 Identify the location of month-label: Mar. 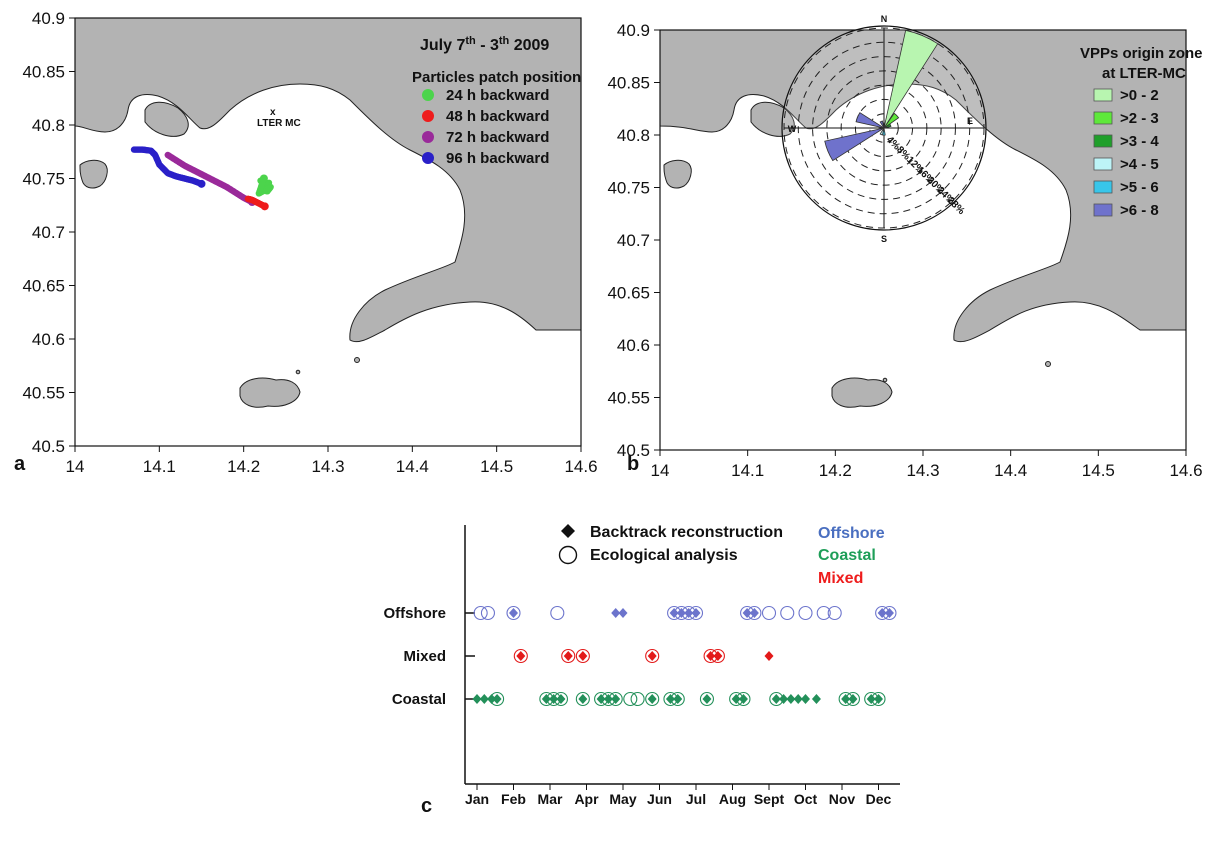
(550, 799).